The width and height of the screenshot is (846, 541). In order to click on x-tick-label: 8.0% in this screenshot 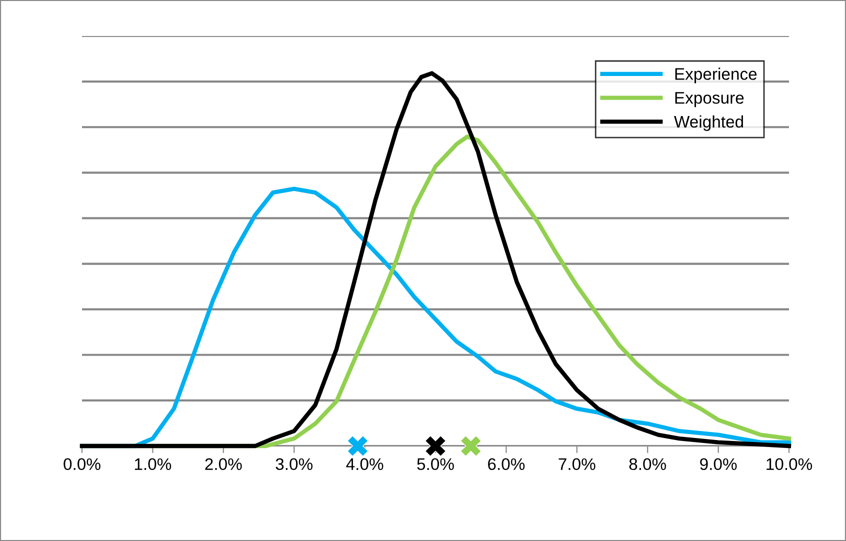, I will do `click(647, 464)`.